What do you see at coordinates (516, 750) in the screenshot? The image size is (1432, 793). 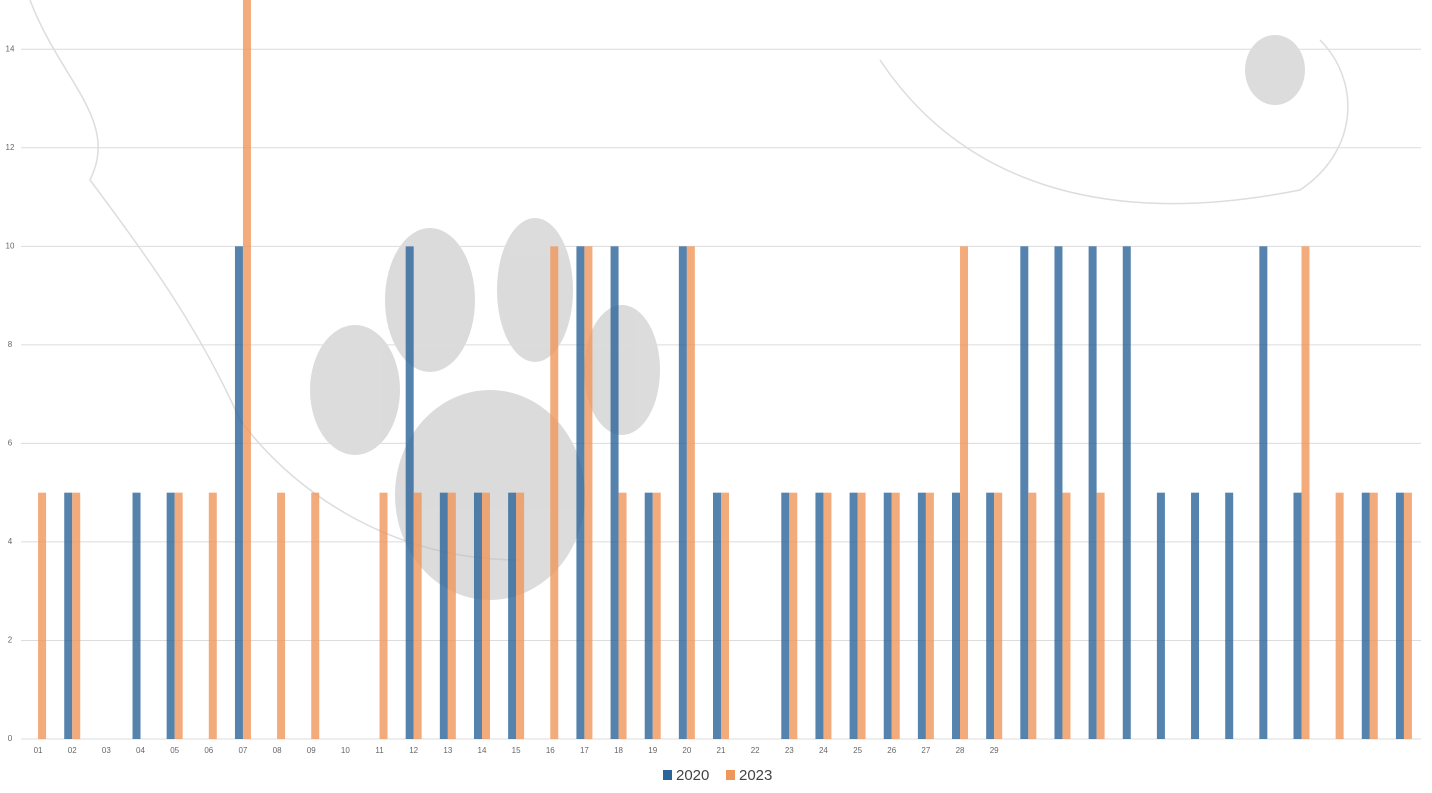 I see `x-tick-label: 15` at bounding box center [516, 750].